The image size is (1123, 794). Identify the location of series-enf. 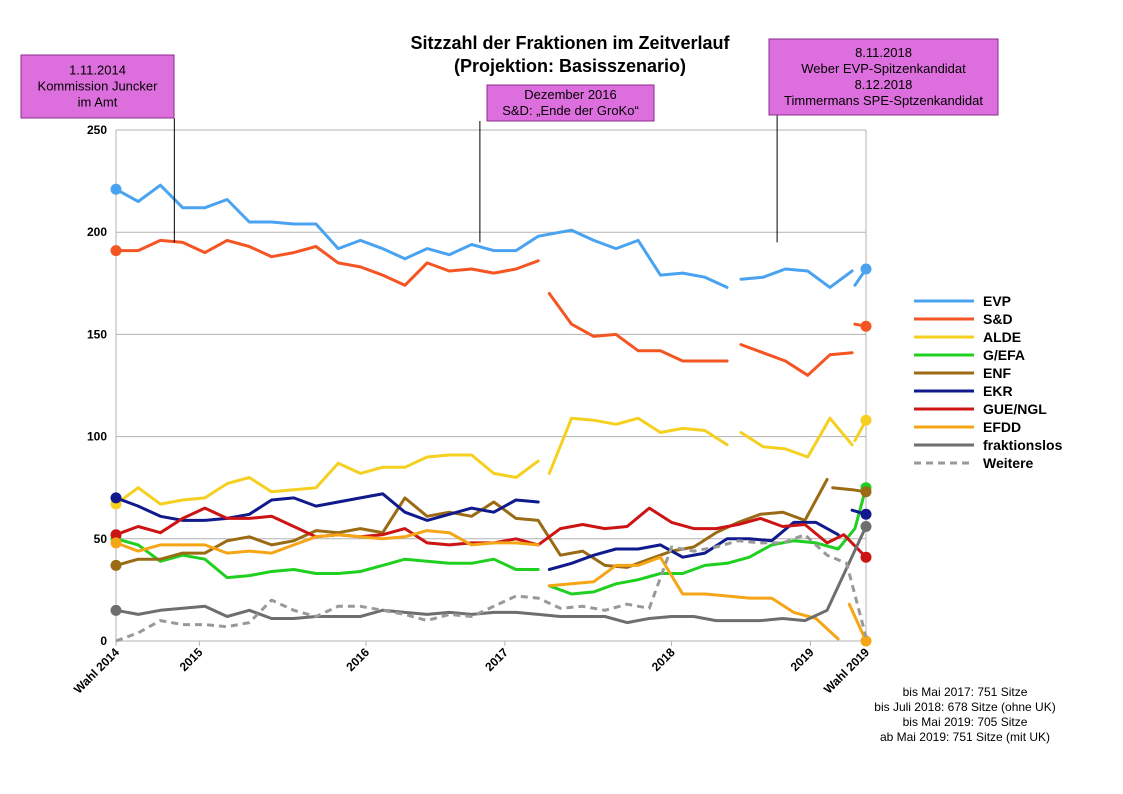
(491, 524).